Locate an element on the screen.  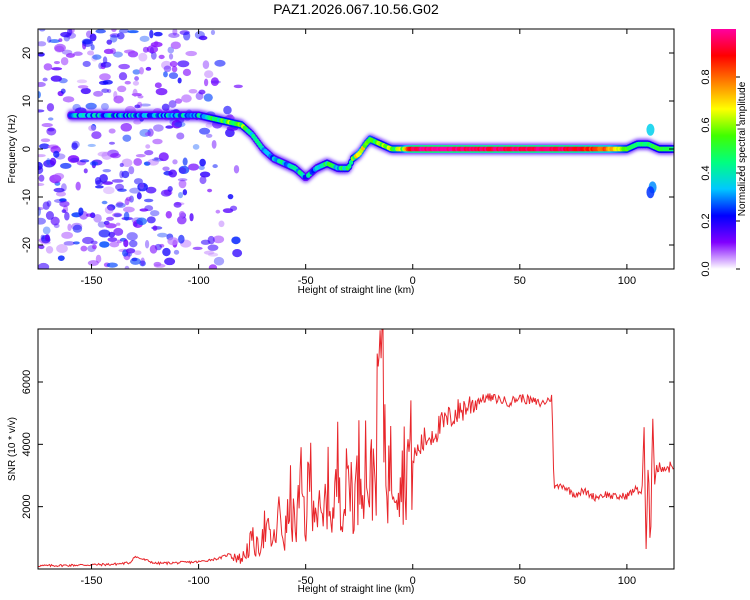
spectrogram-y-label: Frequency (Hz) is located at coordinates (12, 149).